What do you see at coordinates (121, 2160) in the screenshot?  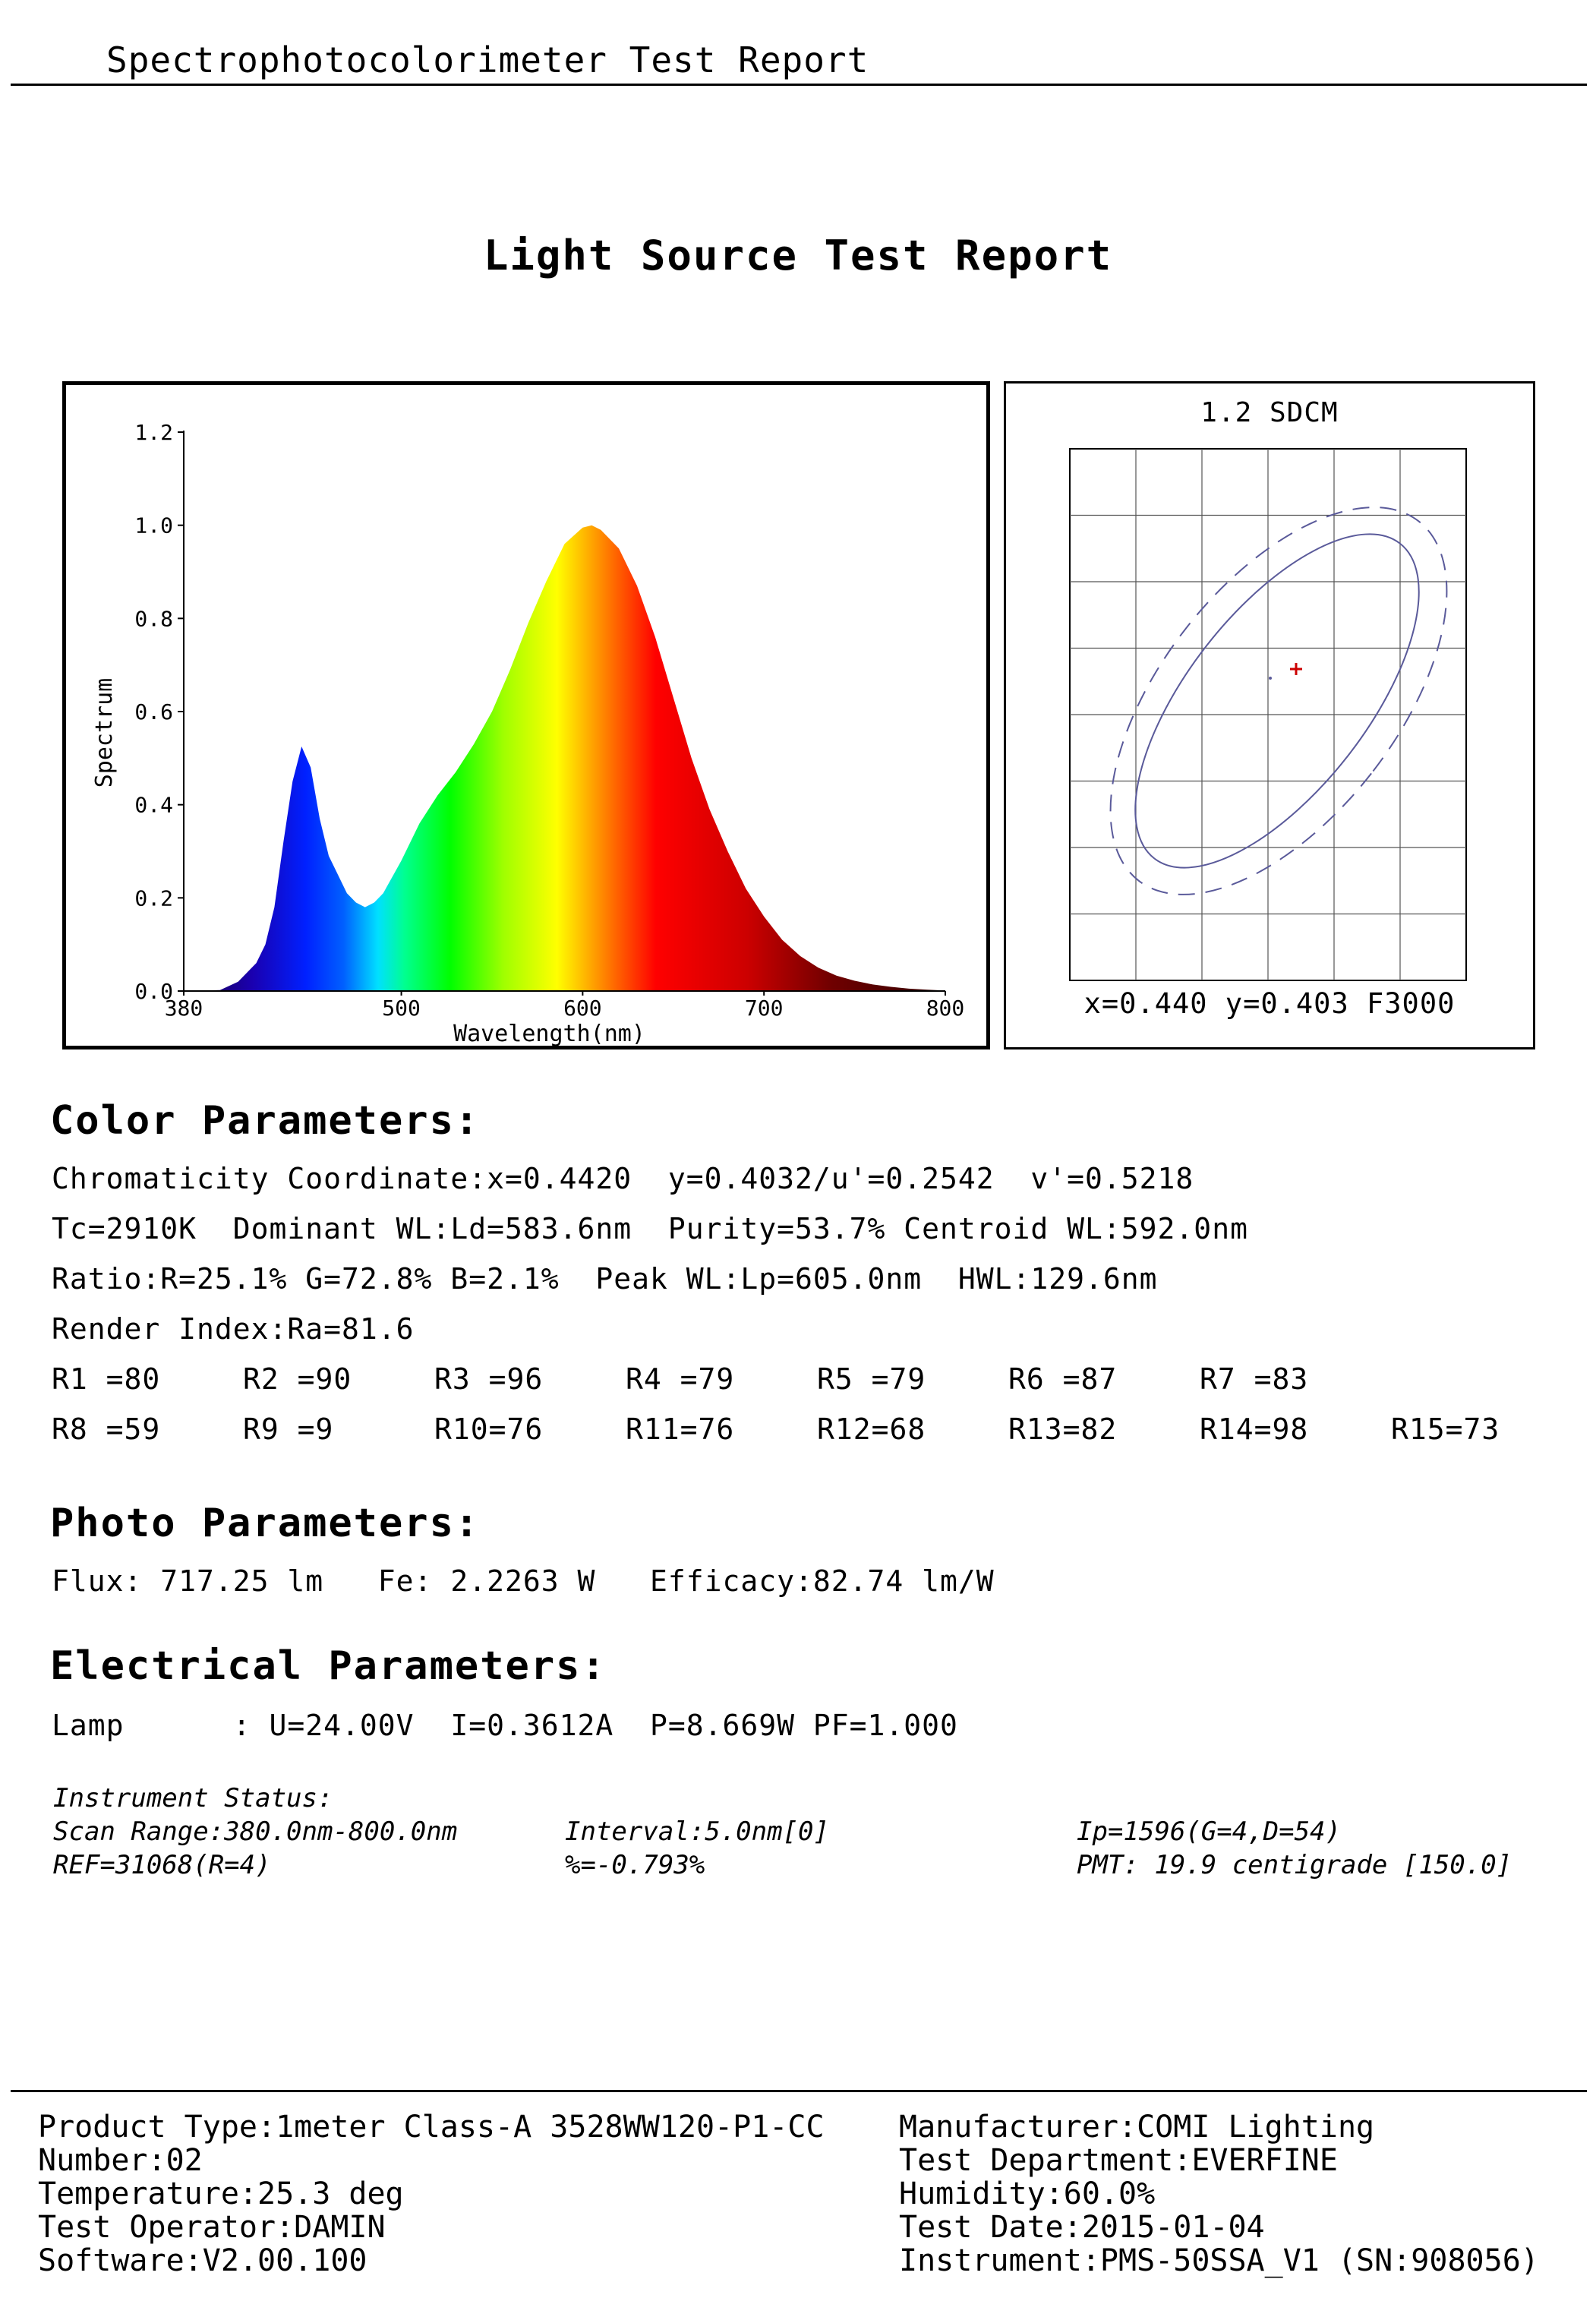 I see `number: Number:02` at bounding box center [121, 2160].